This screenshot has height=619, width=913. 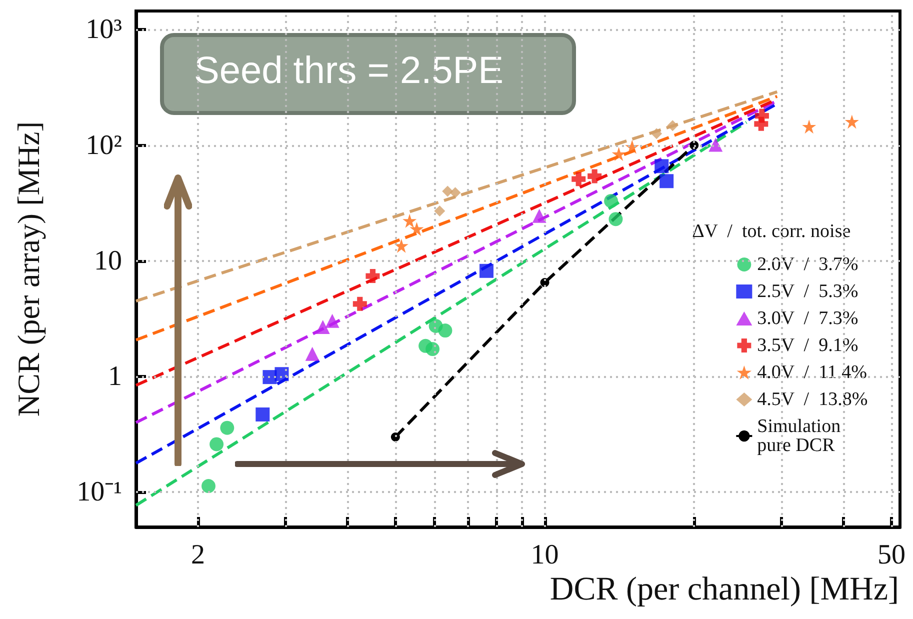 I want to click on legend-label: 3.0V / 7.3%, so click(x=807, y=318).